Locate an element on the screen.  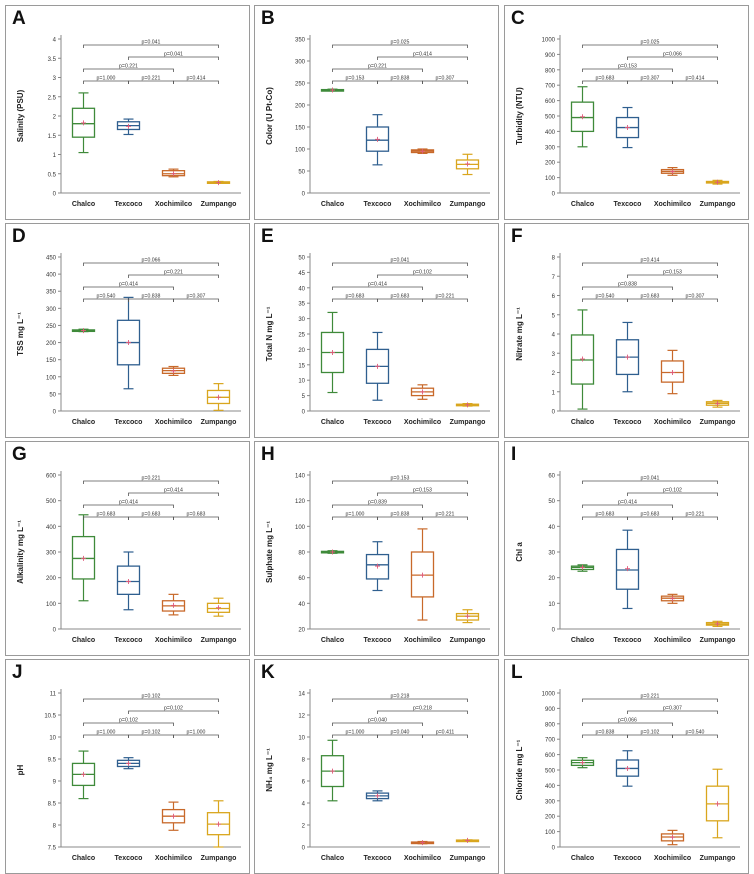
y-tick-label: 9.5 is located at coordinates (52, 761).